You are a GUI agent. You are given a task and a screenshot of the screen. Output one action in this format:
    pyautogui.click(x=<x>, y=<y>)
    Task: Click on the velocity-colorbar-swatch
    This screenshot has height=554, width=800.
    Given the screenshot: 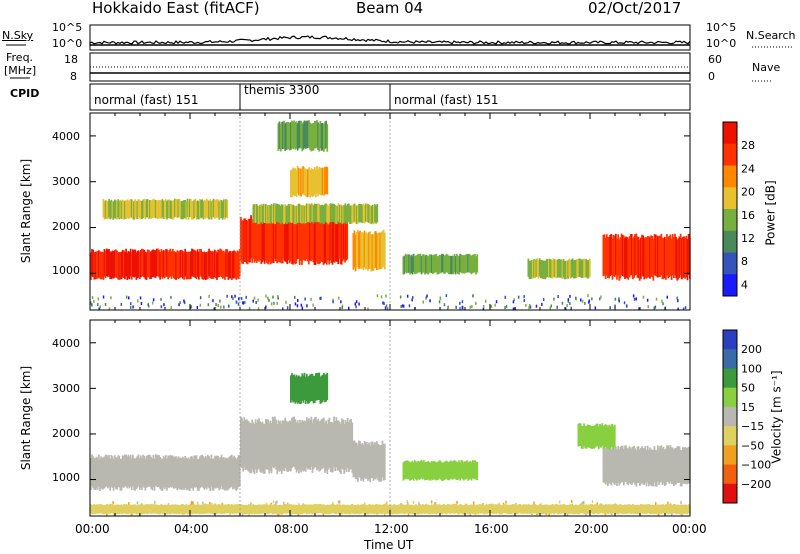 What is the action you would take?
    pyautogui.click(x=730, y=416)
    